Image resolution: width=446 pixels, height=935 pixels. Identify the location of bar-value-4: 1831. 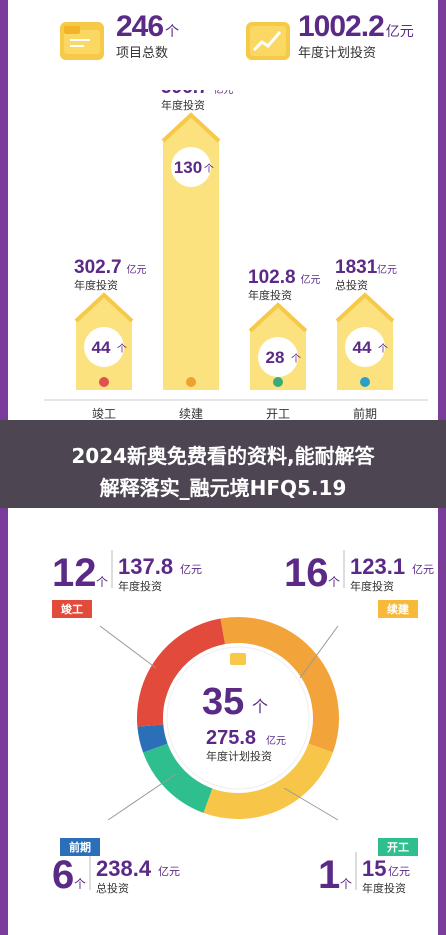
(356, 267).